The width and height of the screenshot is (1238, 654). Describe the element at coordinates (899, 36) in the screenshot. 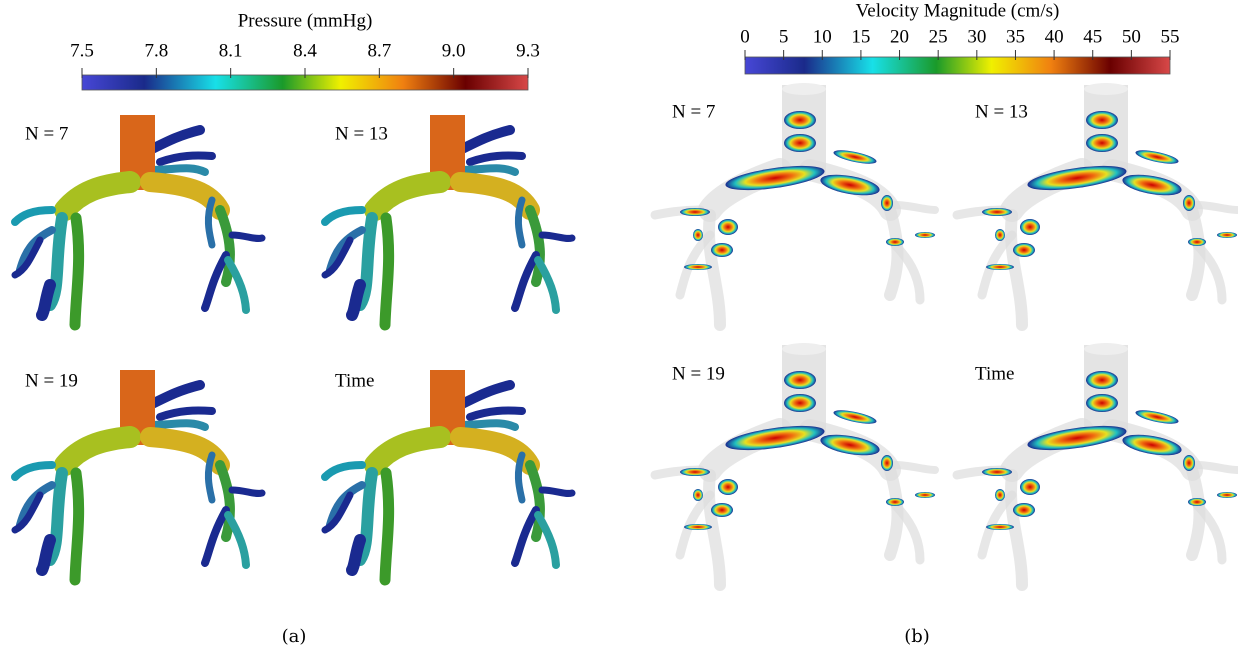

I see `colorbar-tick-label: 20` at that location.